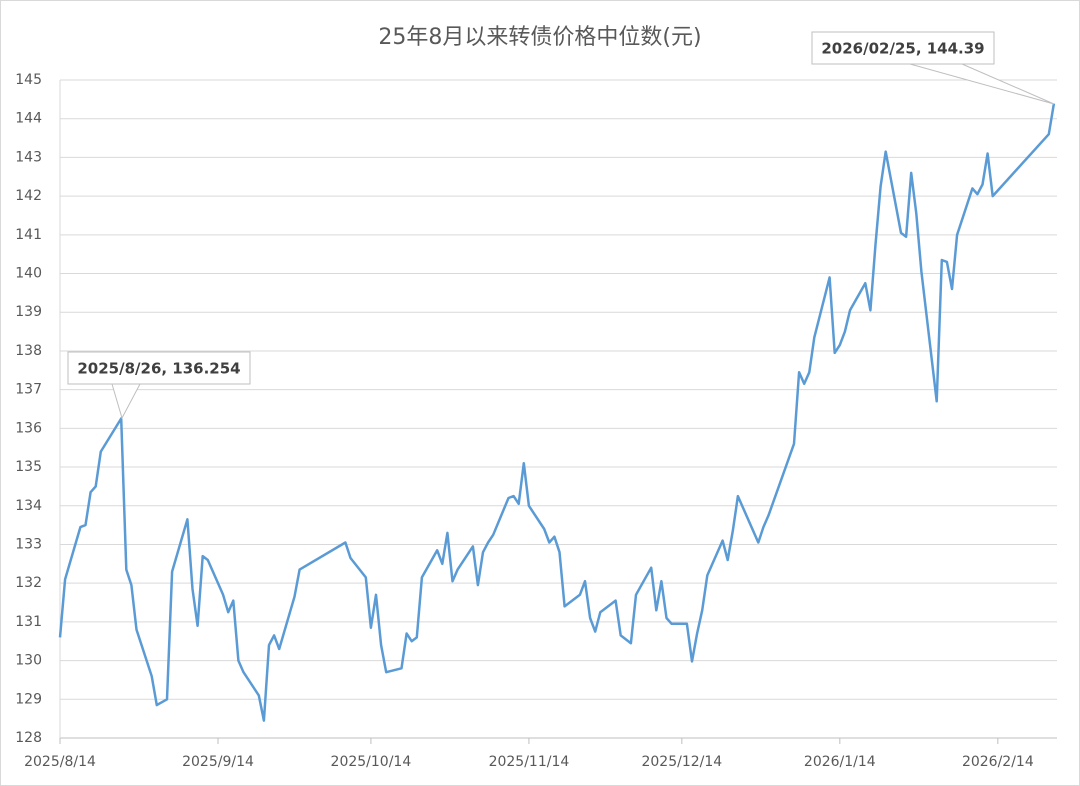  I want to click on x-tick-label: 2025/10/14, so click(371, 762).